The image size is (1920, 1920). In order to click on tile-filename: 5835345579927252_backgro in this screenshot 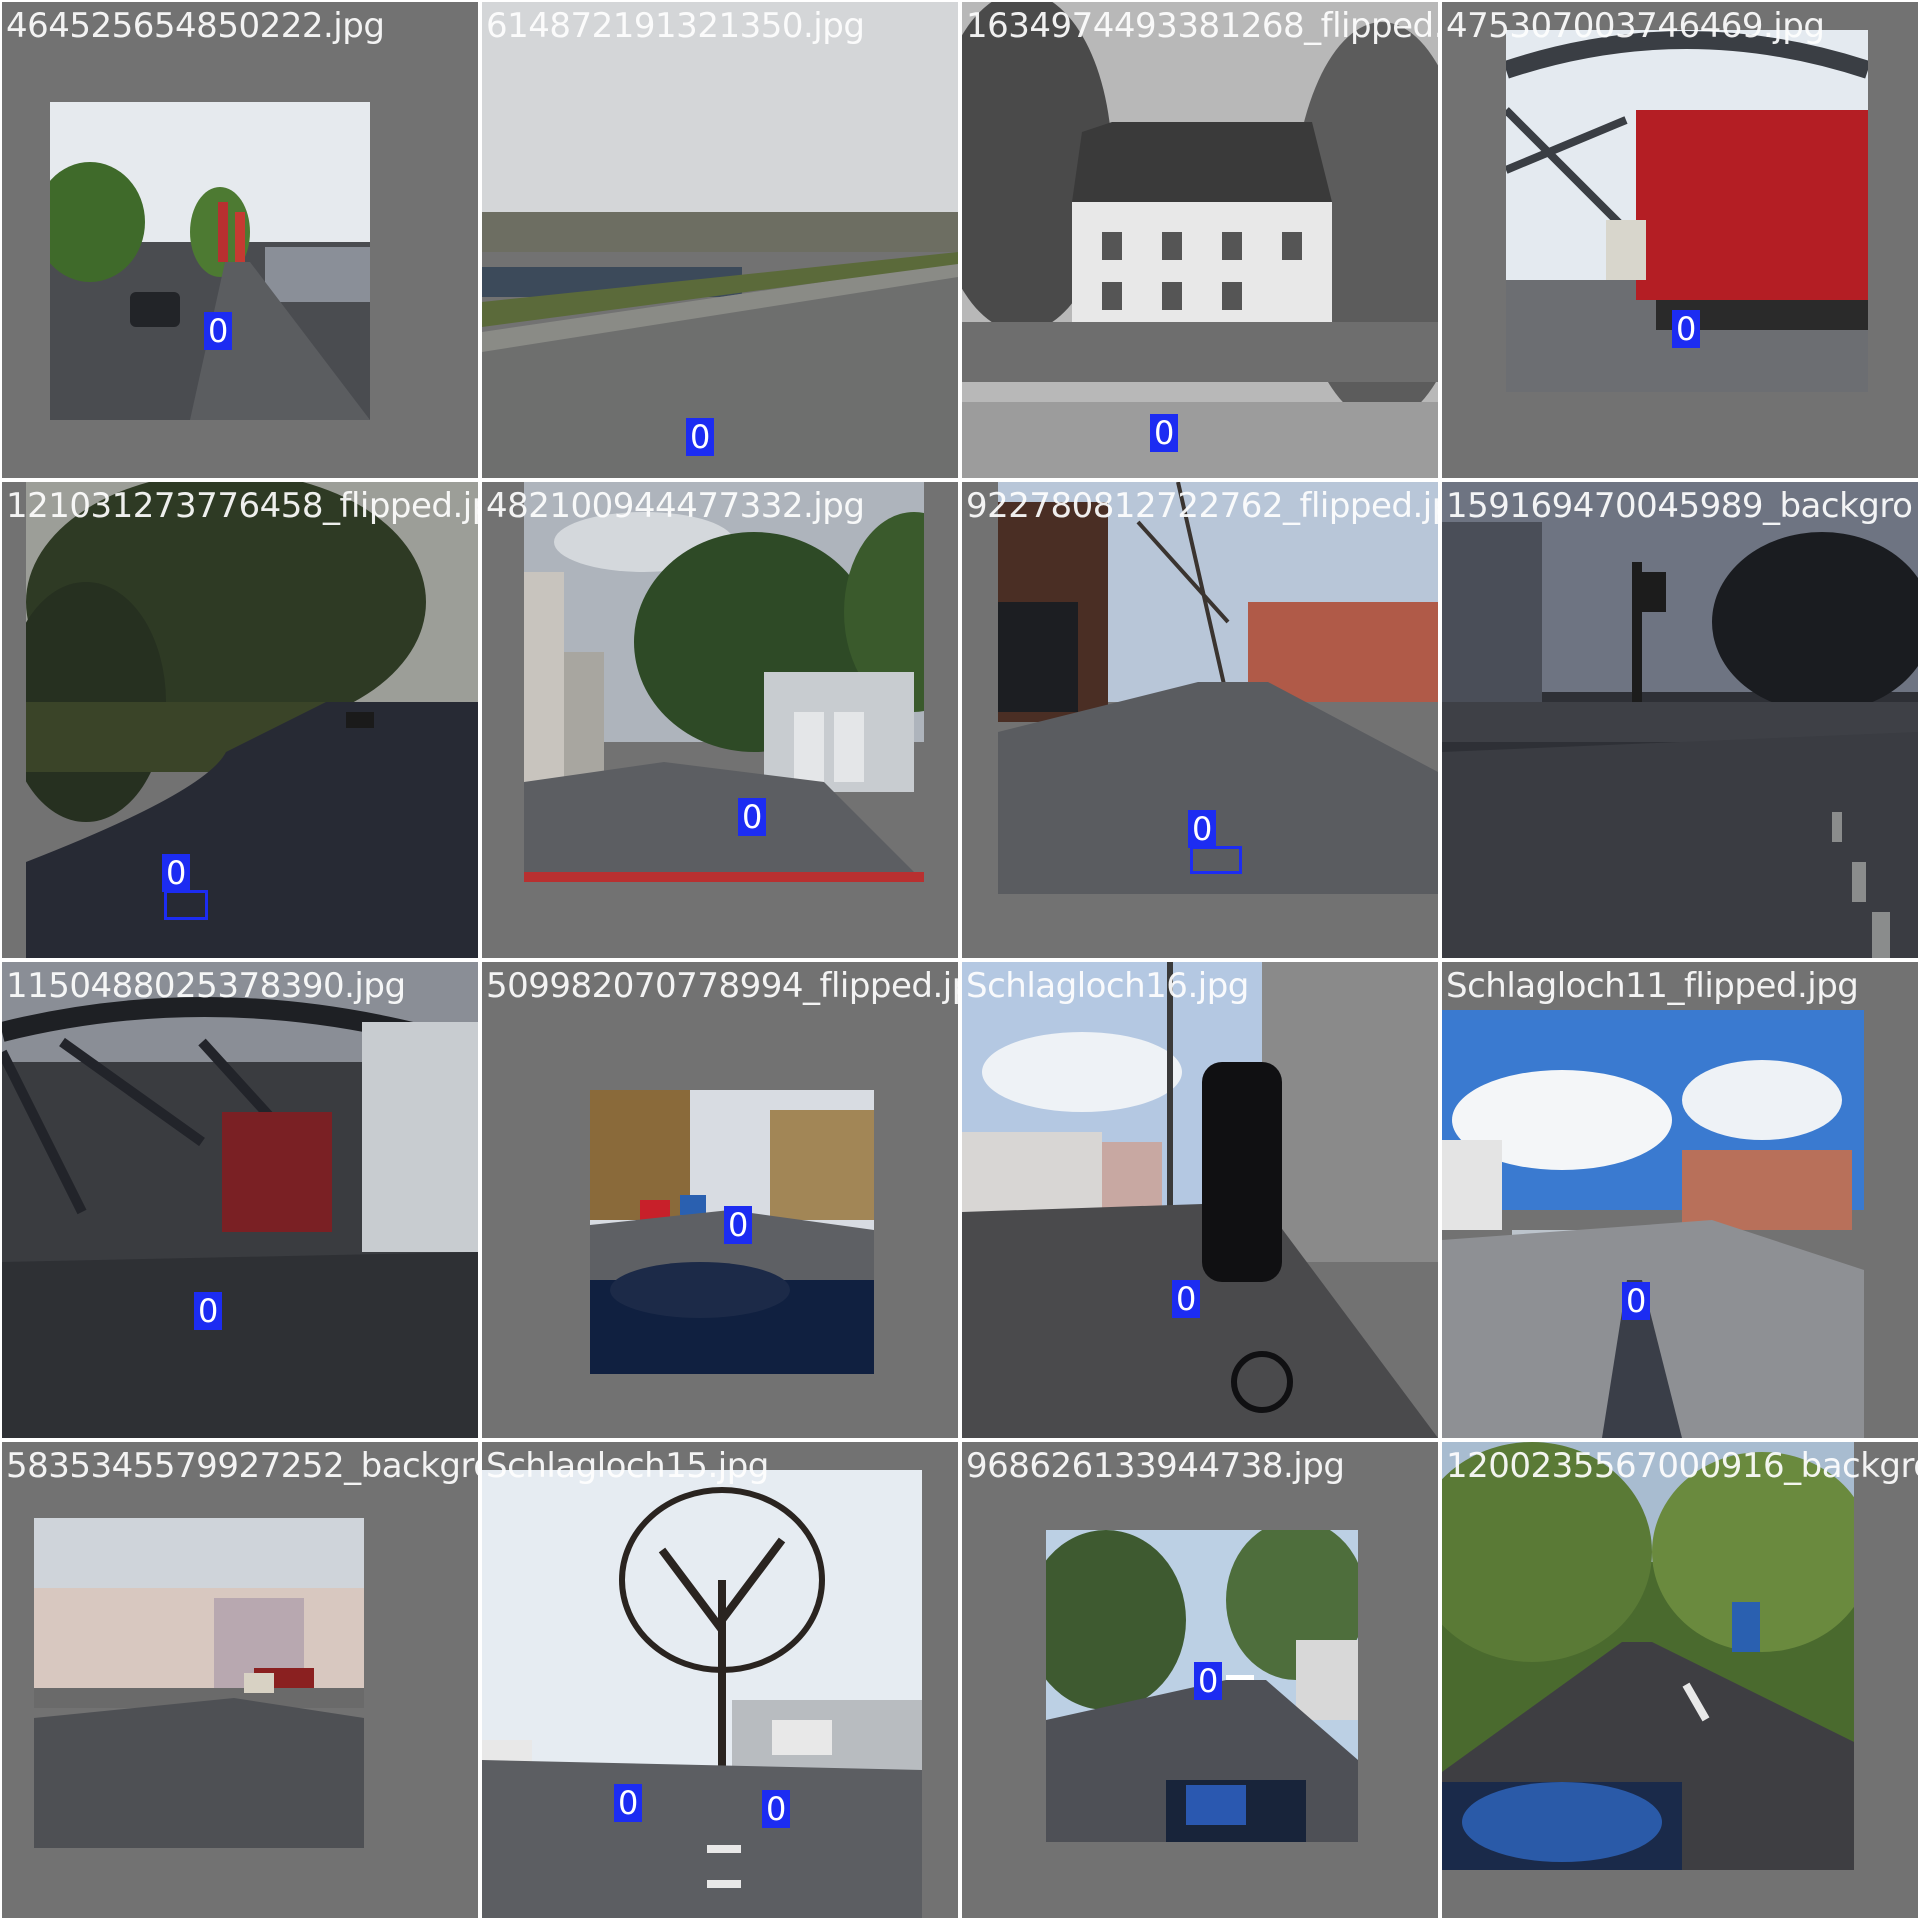, I will do `click(242, 1466)`.